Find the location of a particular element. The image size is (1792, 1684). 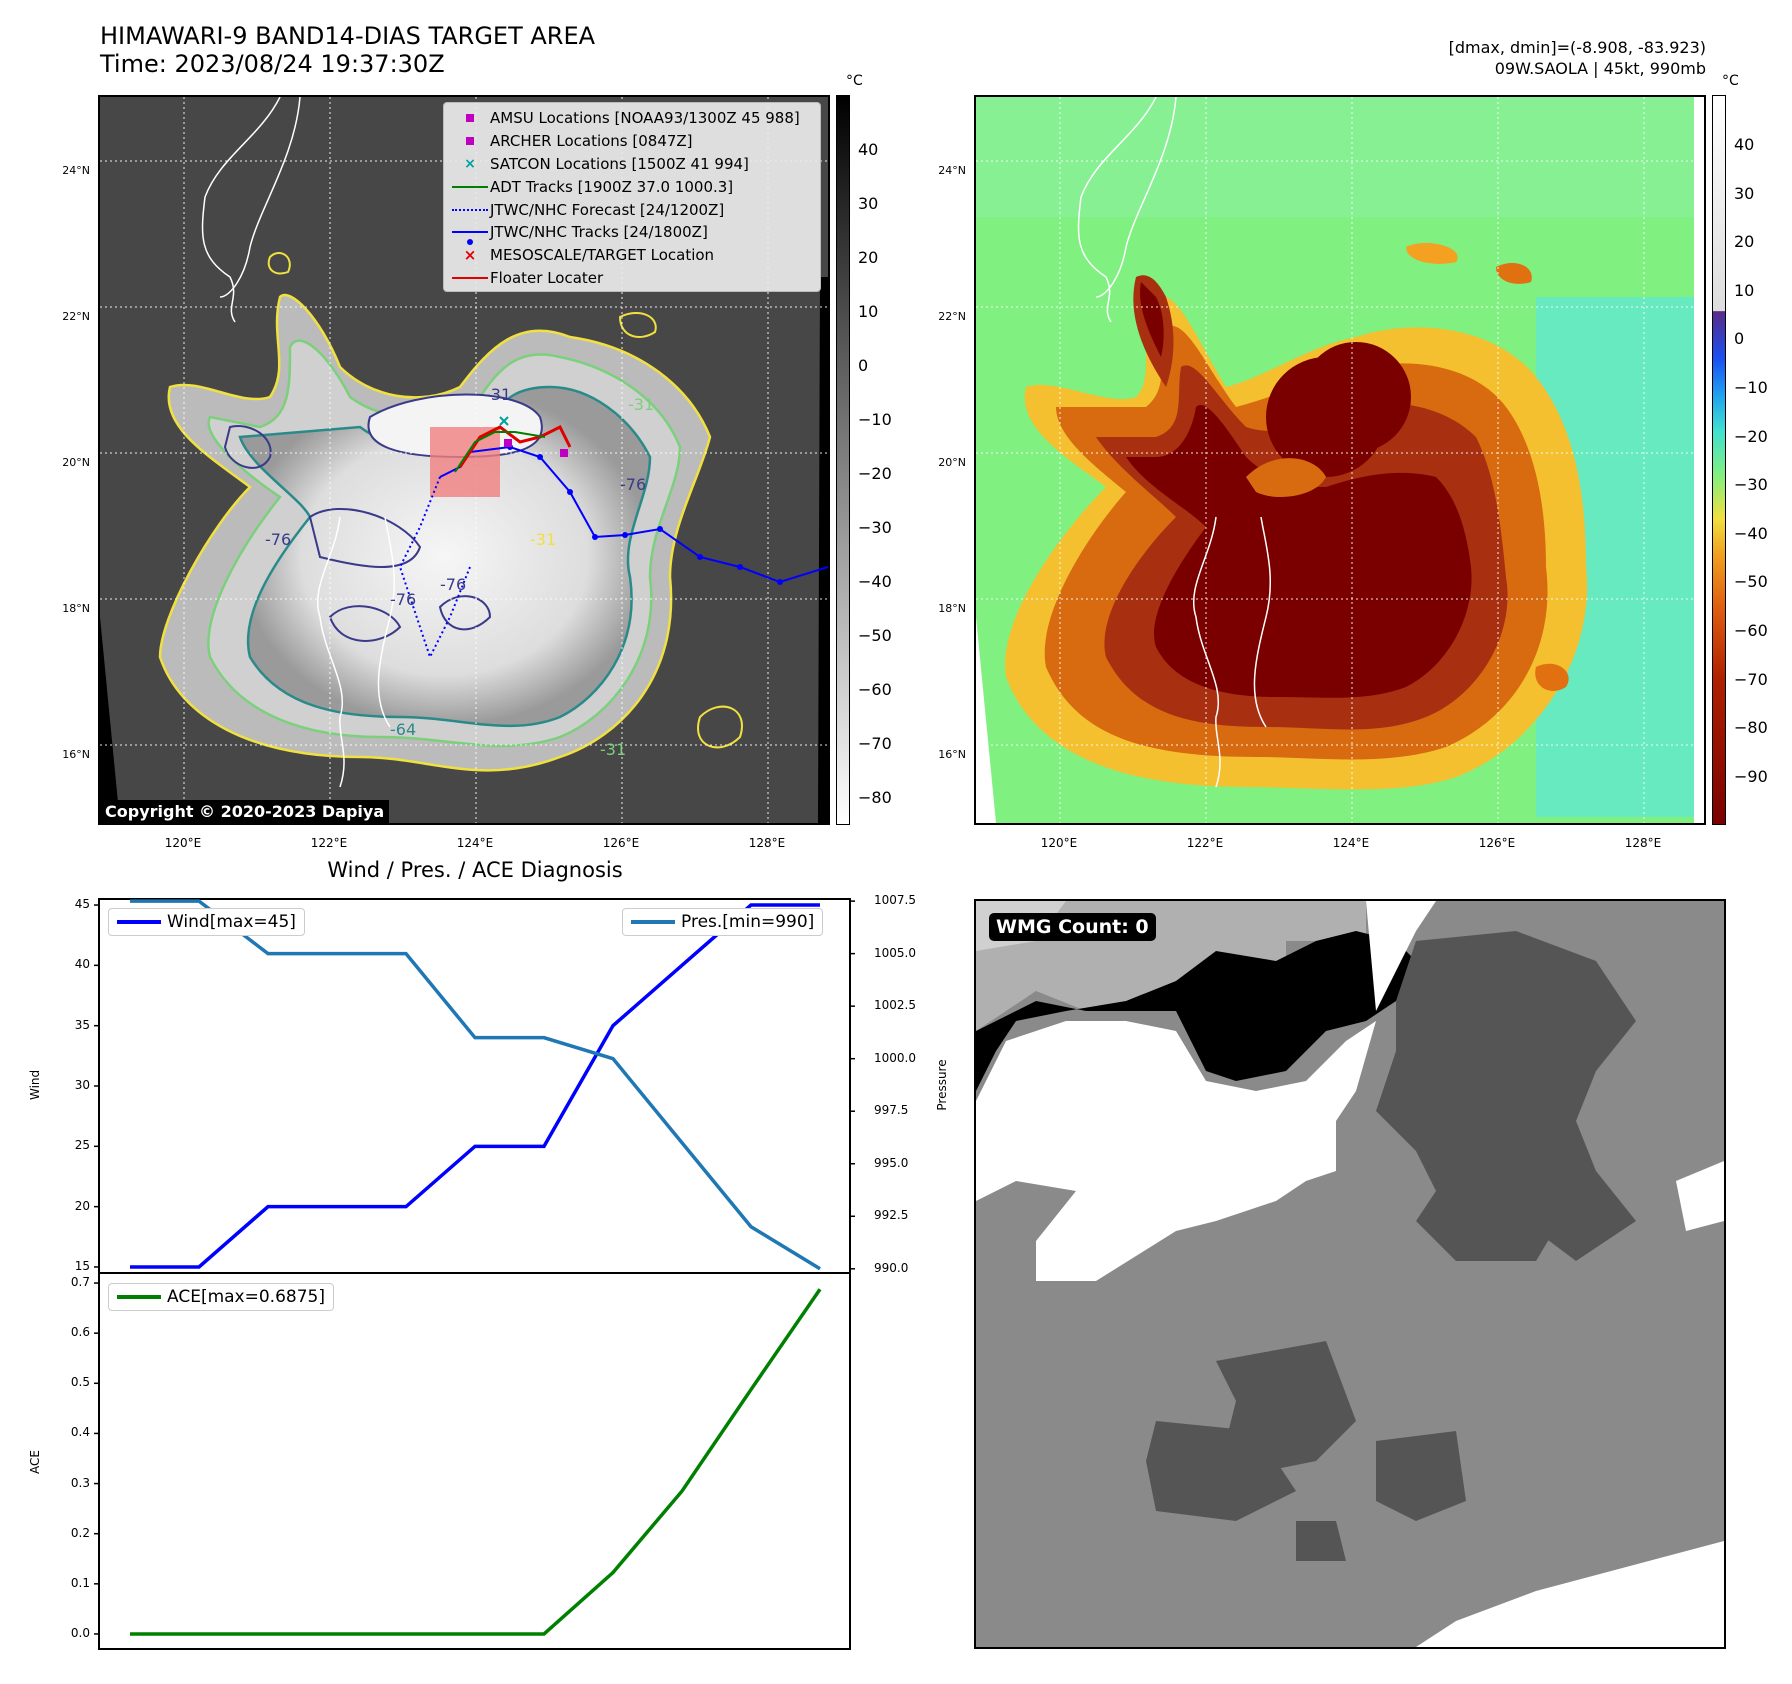

green-line-icon is located at coordinates (139, 1297).